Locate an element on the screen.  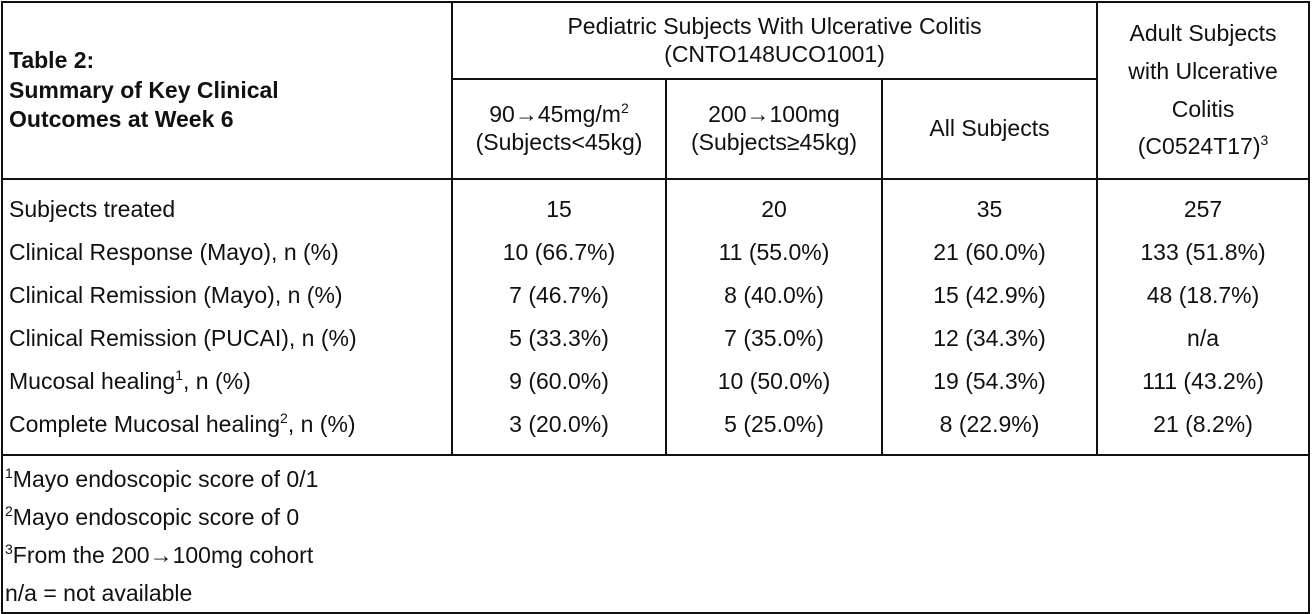
table-title-line: Outcomes at Week 6 is located at coordinates (121, 119).